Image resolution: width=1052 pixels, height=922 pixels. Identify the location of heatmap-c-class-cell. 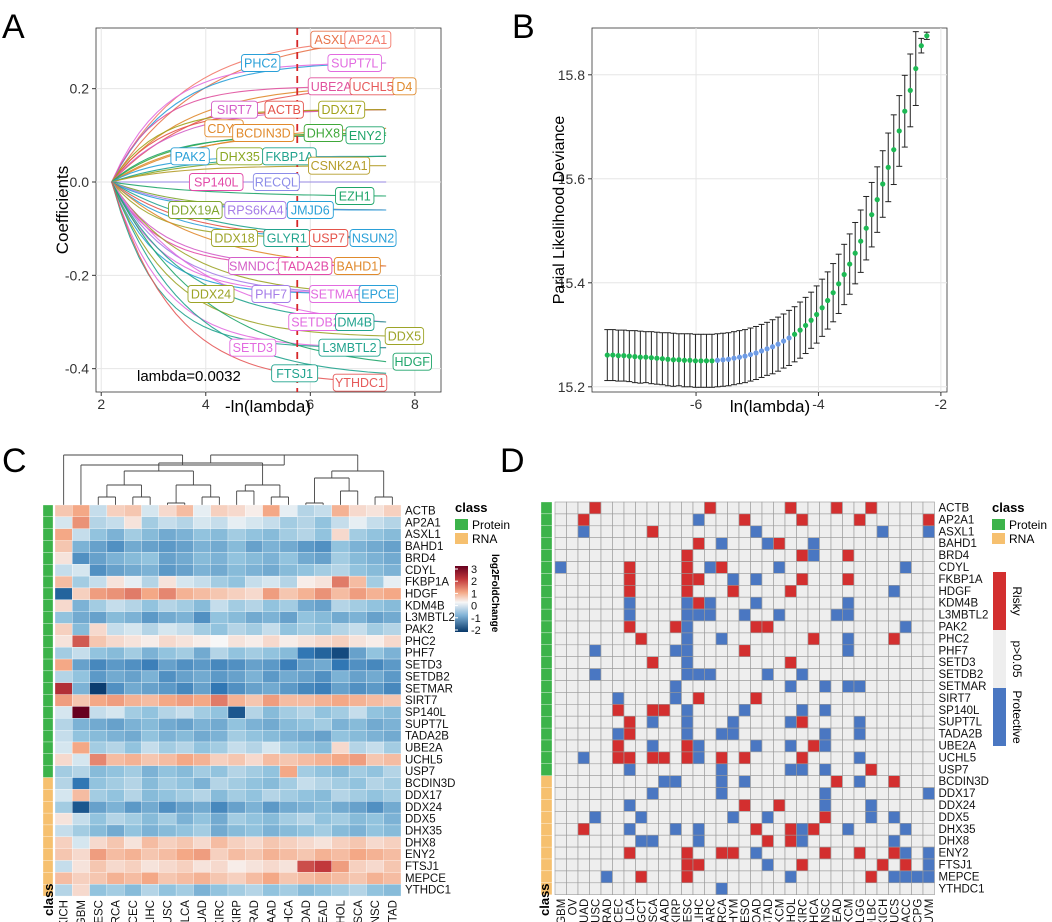
(48, 522).